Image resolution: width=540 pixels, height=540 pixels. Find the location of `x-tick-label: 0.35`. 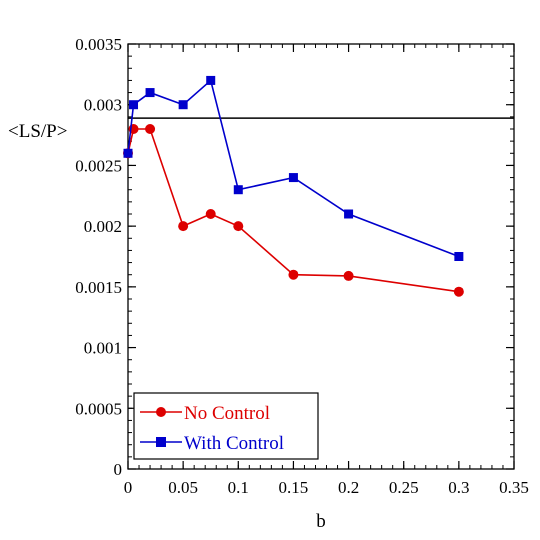

x-tick-label: 0.35 is located at coordinates (514, 487).